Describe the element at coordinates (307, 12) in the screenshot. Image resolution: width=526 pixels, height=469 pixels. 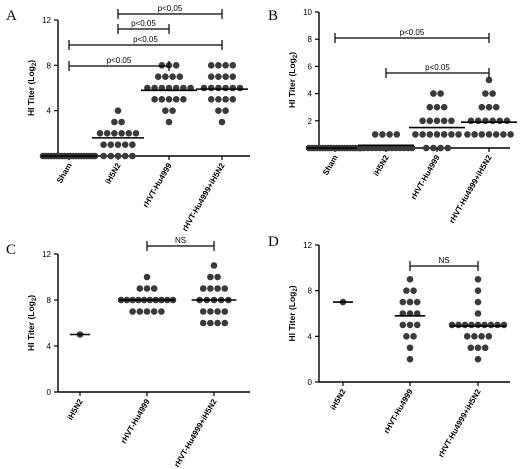
I see `y-tick-label: 10` at that location.